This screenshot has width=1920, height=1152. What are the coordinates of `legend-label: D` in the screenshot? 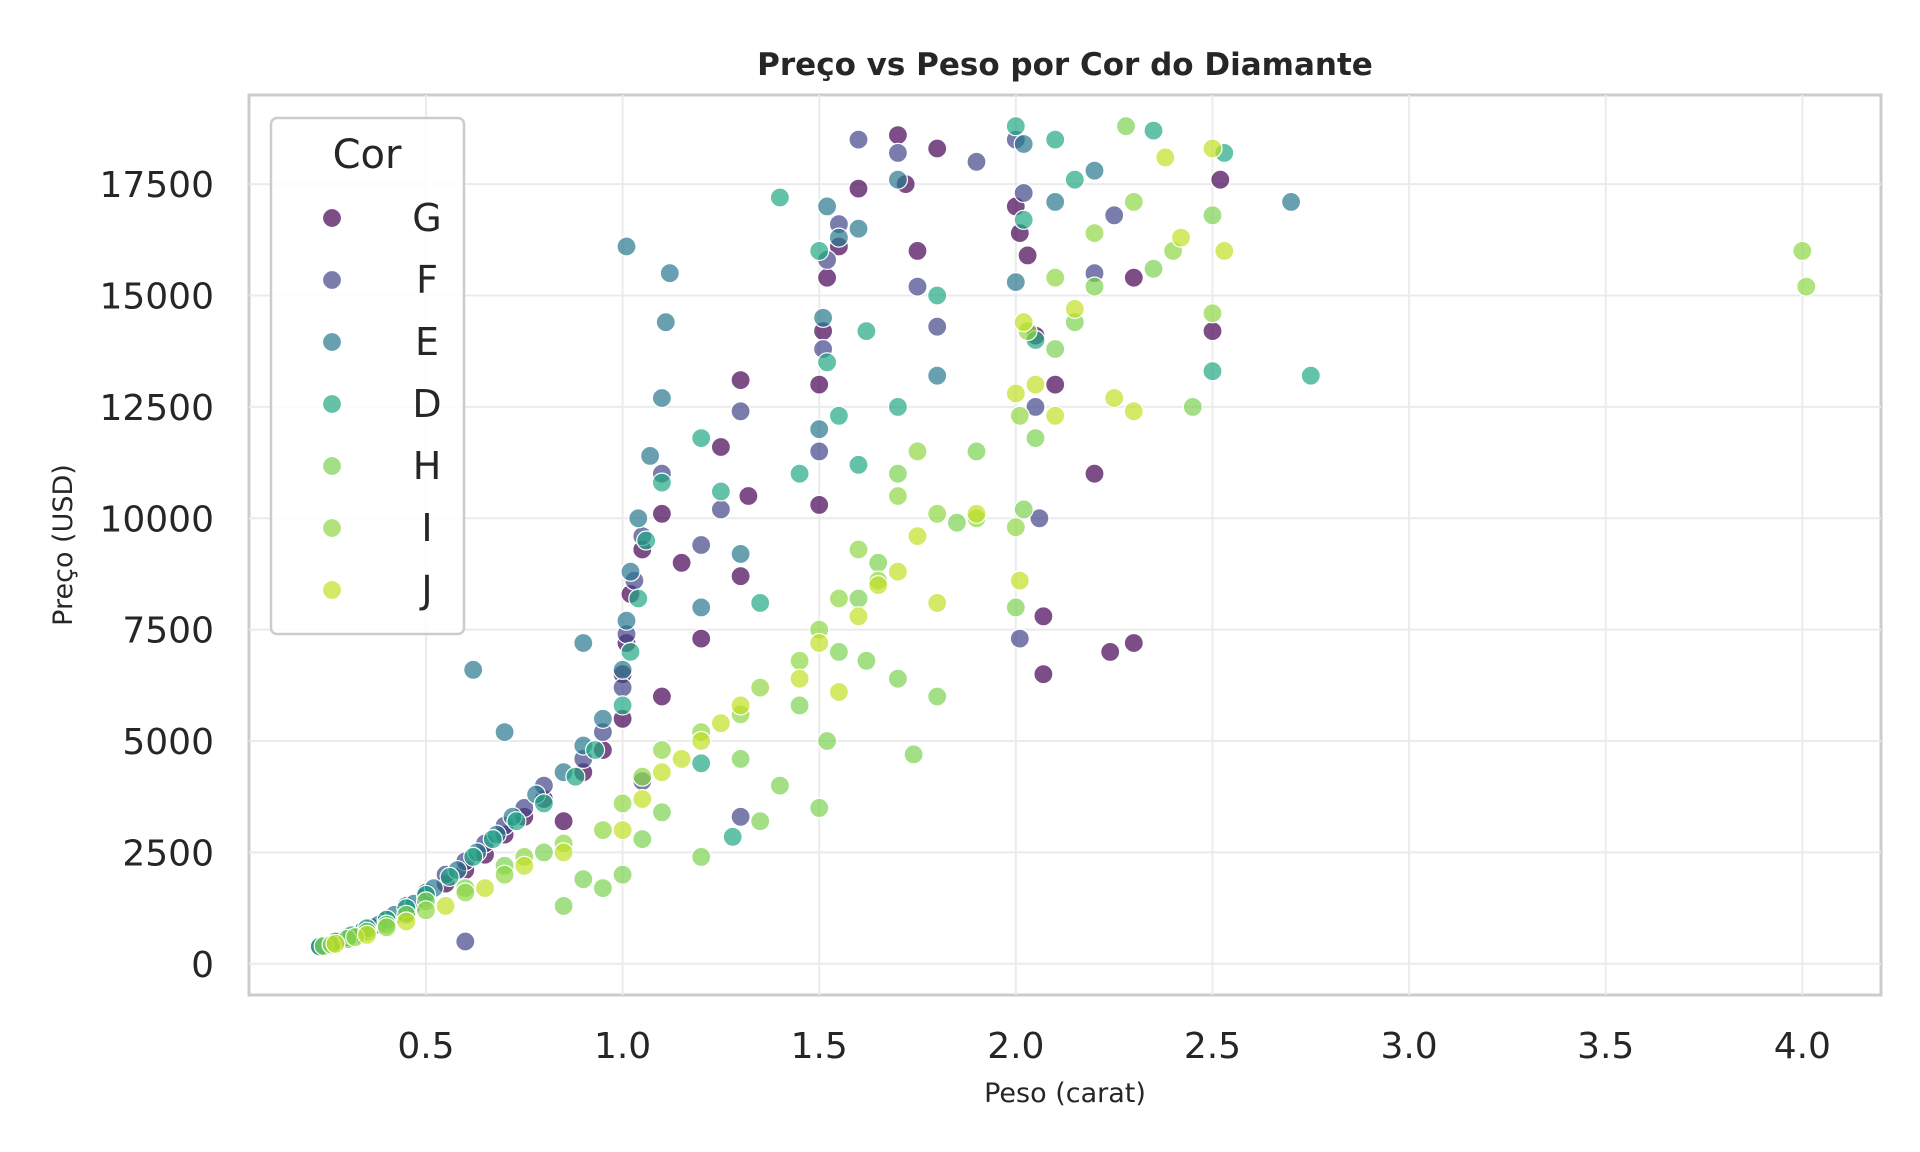 It's located at (426, 404).